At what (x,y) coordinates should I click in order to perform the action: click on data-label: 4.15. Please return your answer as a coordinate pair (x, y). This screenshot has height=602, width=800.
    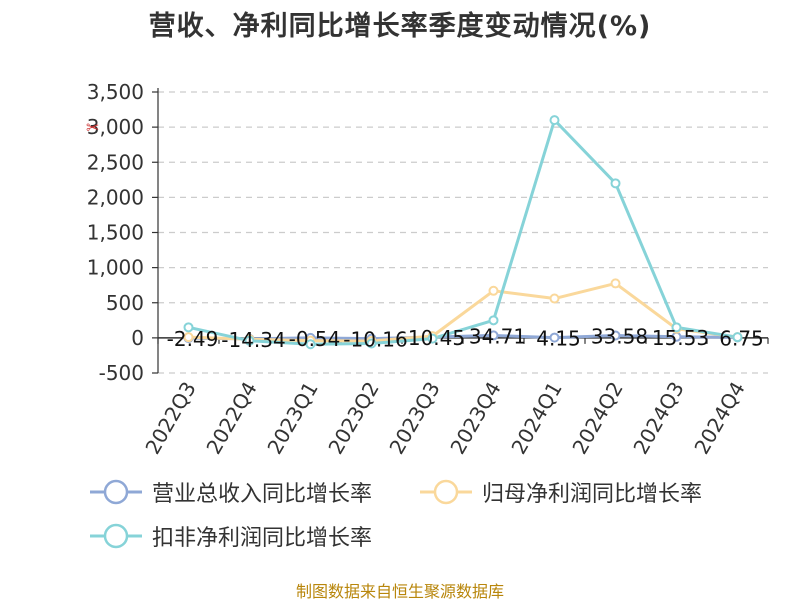
    Looking at the image, I should click on (558, 339).